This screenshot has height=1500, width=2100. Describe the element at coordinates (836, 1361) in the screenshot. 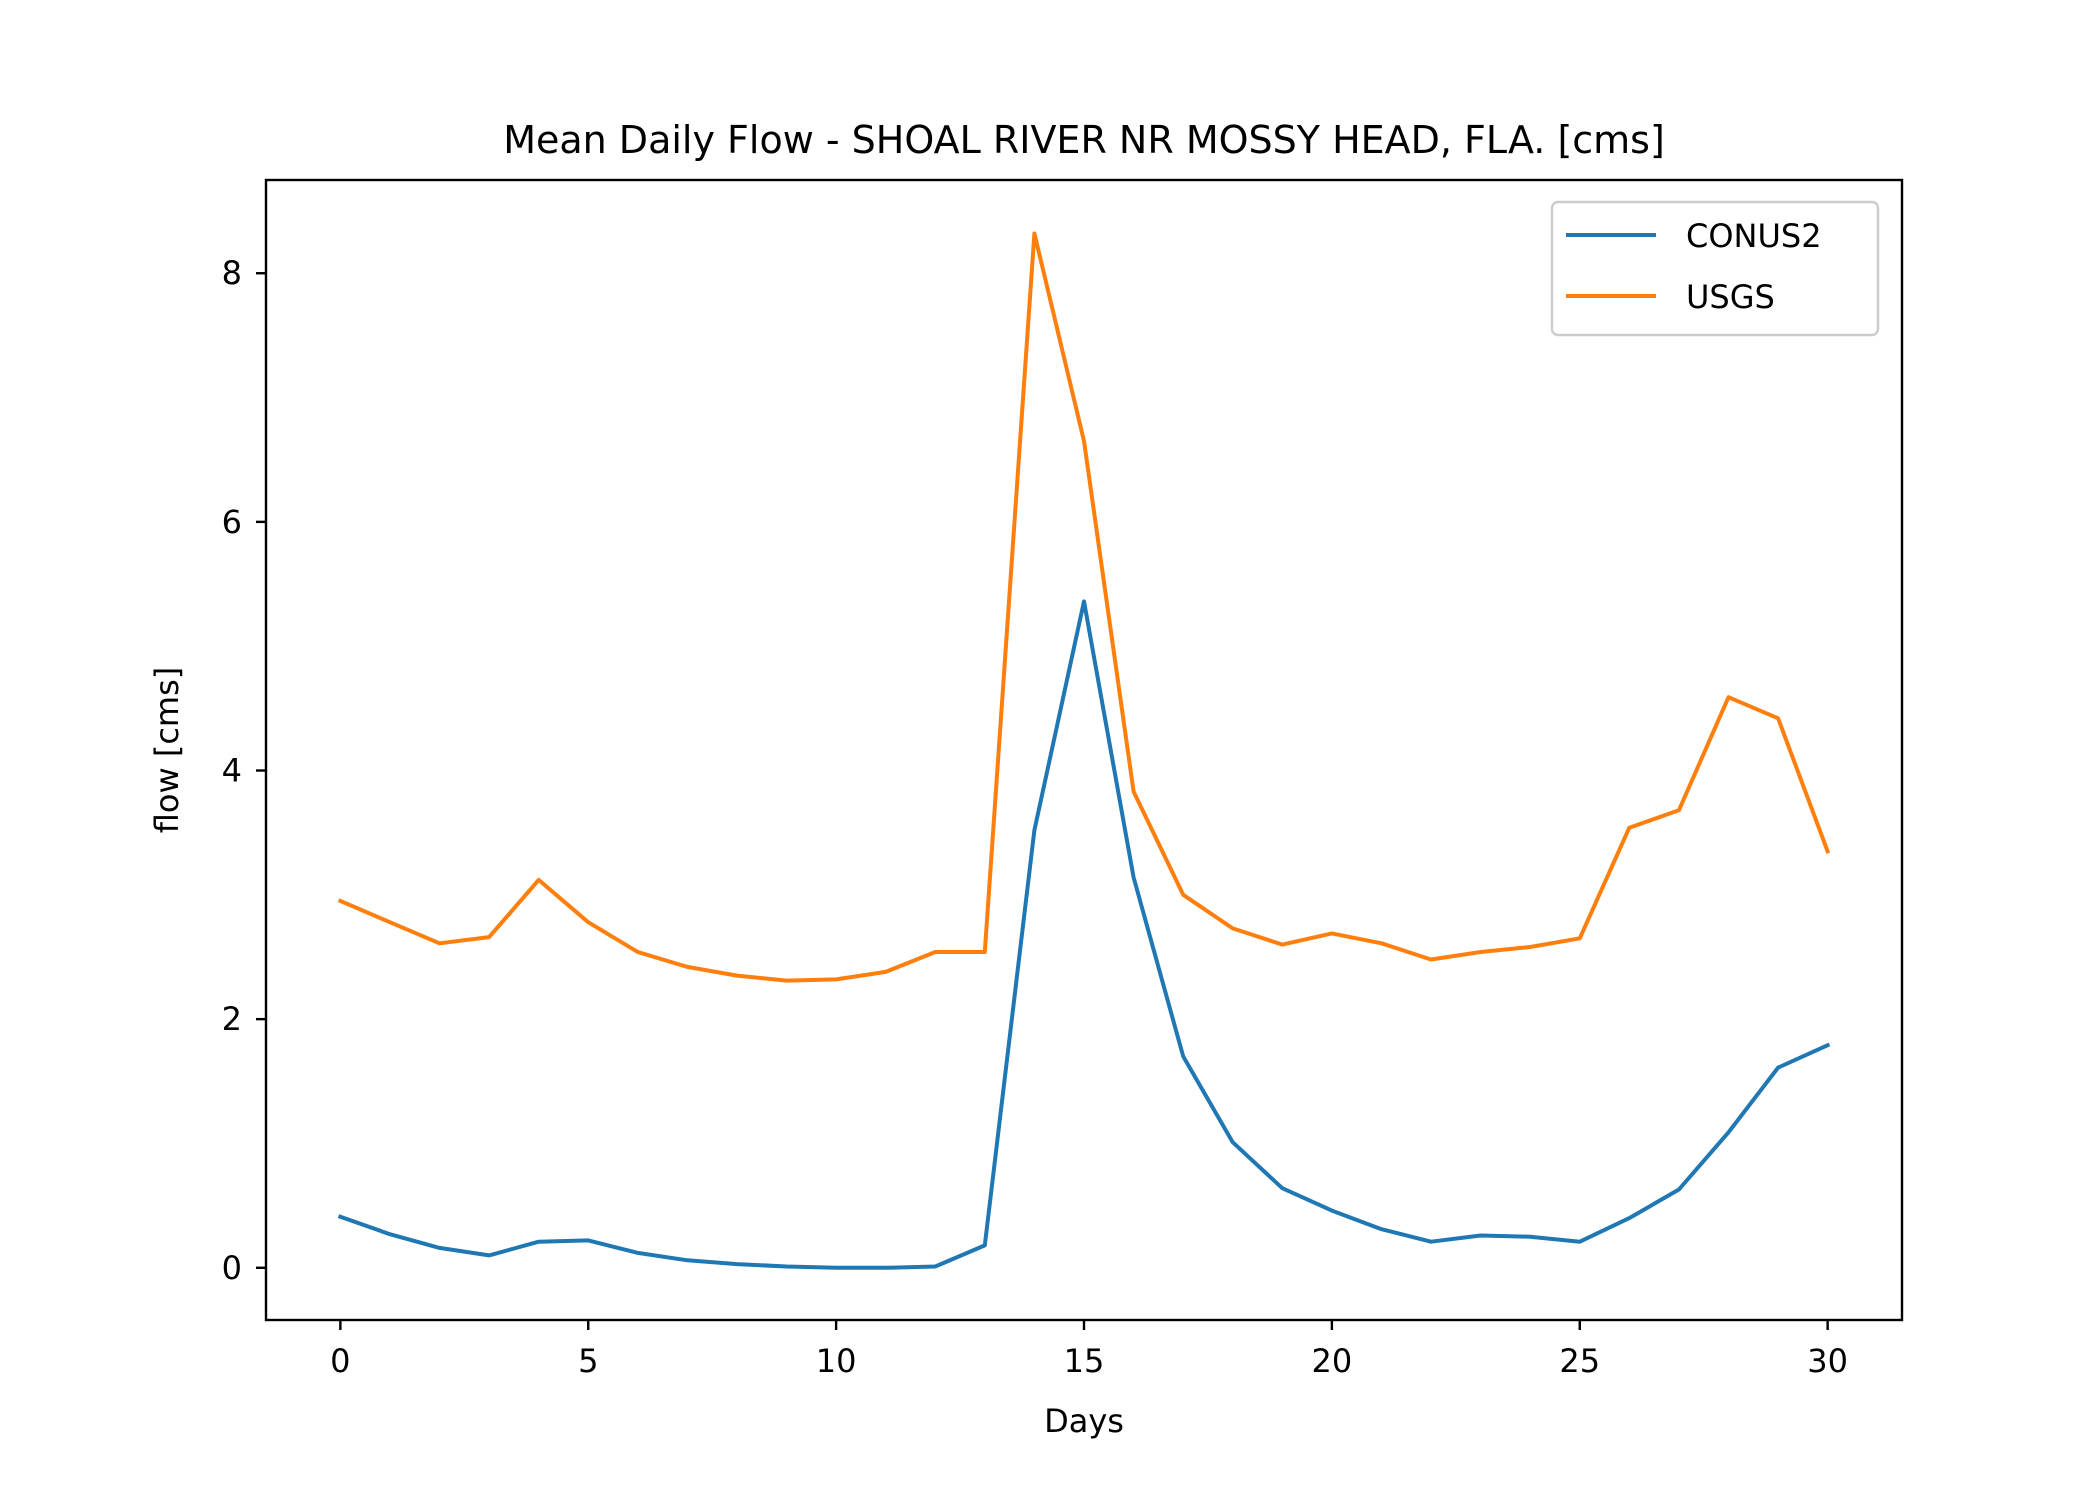

I see `x-tick-label-10: 10` at that location.